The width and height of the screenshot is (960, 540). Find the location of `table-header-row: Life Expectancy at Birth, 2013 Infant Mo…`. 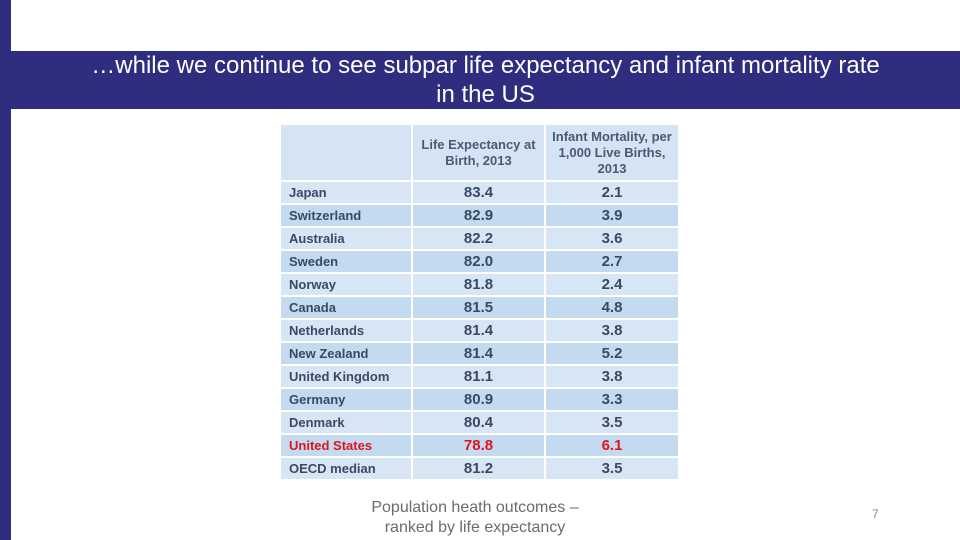

table-header-row: Life Expectancy at Birth, 2013 Infant Mo… is located at coordinates (480, 153).